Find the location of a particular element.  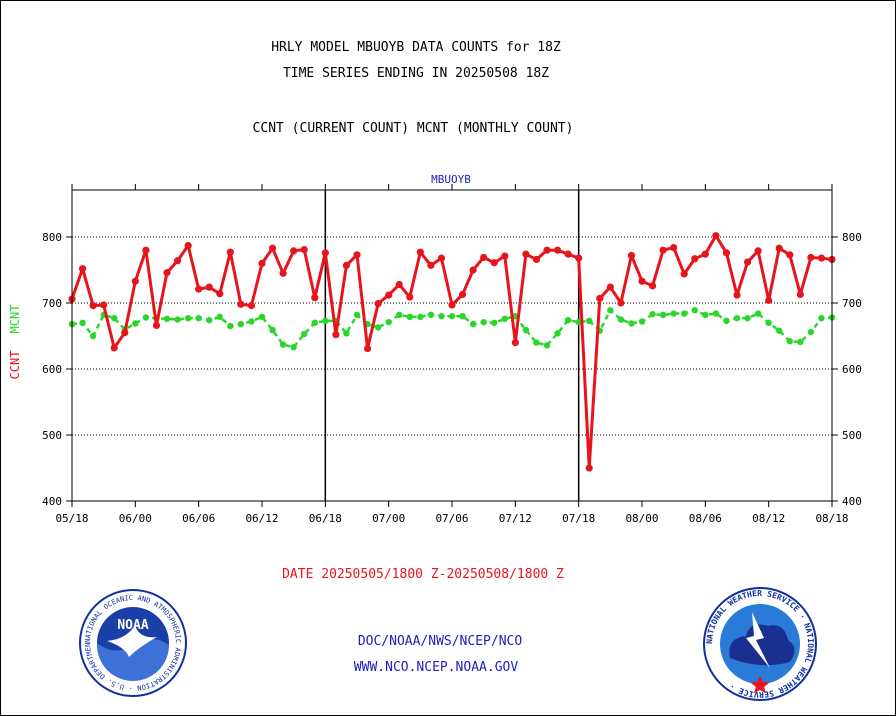

x-tick-label: 08/18 is located at coordinates (831, 518).